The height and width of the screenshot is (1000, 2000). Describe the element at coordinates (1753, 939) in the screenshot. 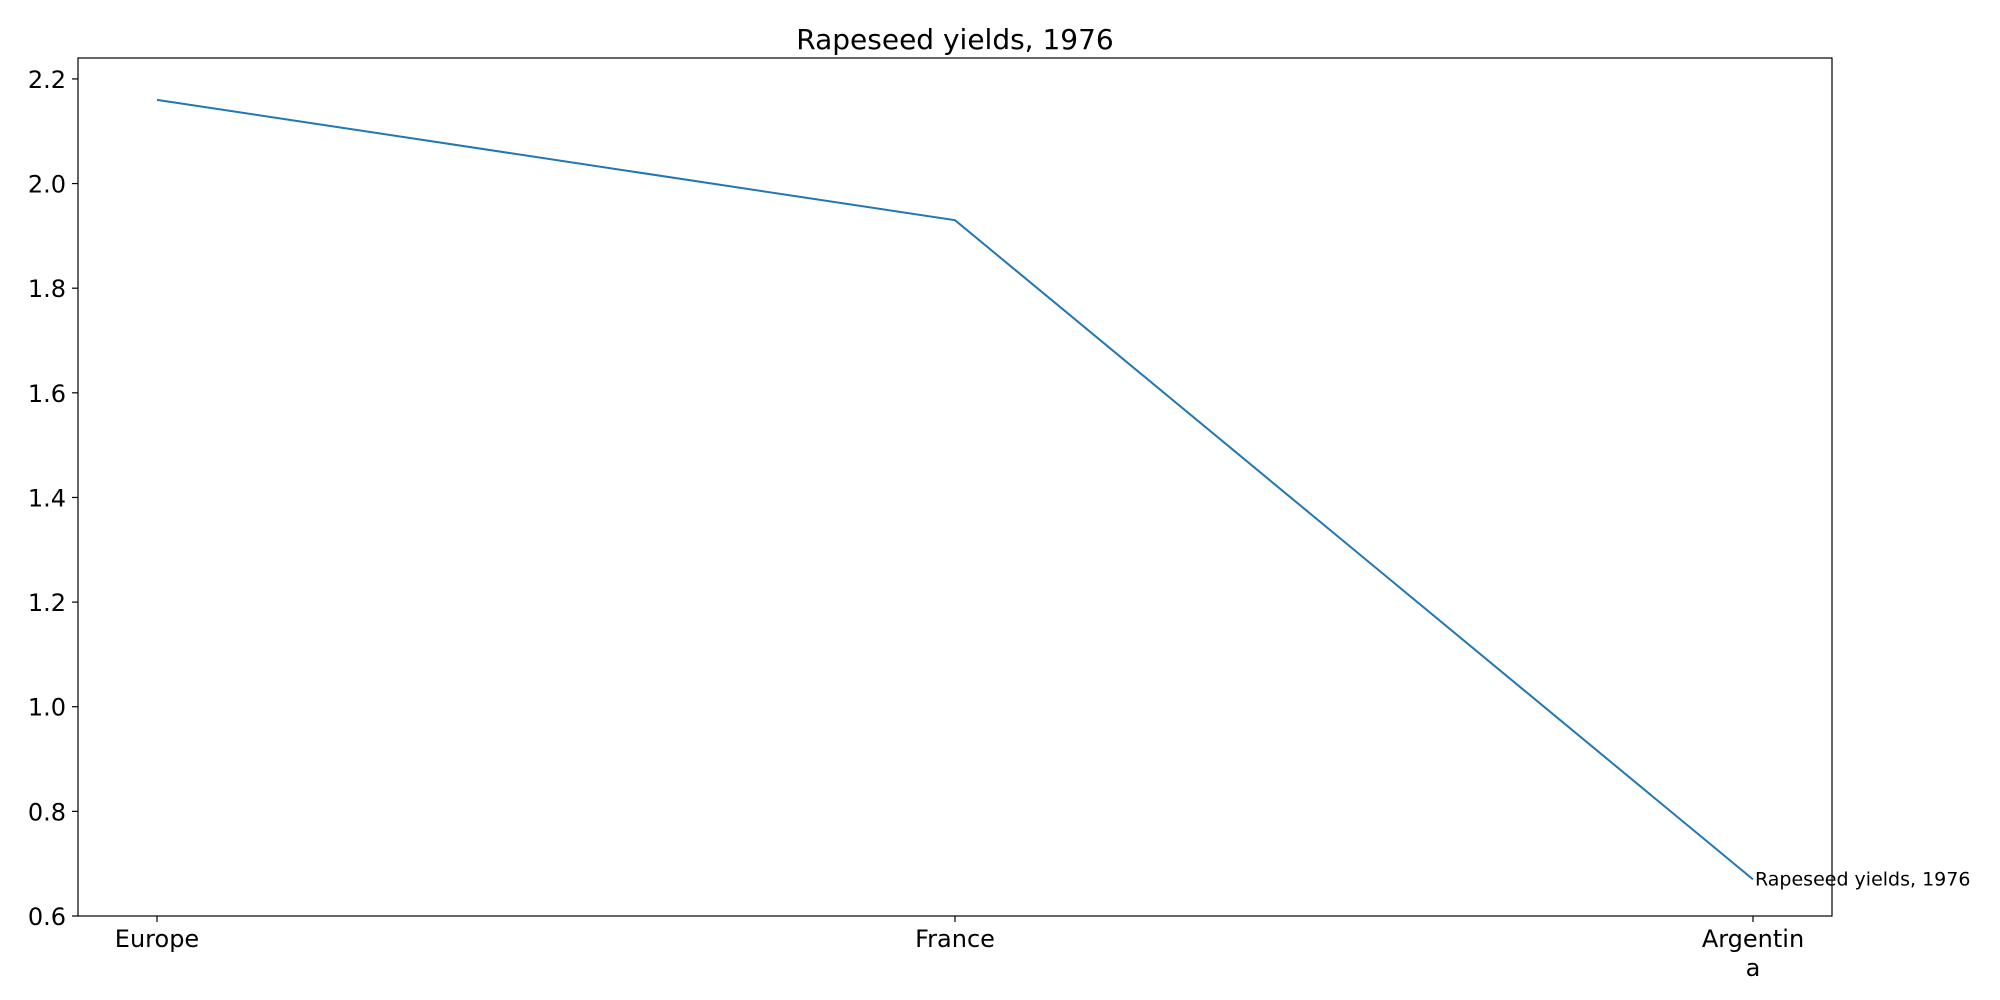

I see `x-tick-label: Argentin` at that location.